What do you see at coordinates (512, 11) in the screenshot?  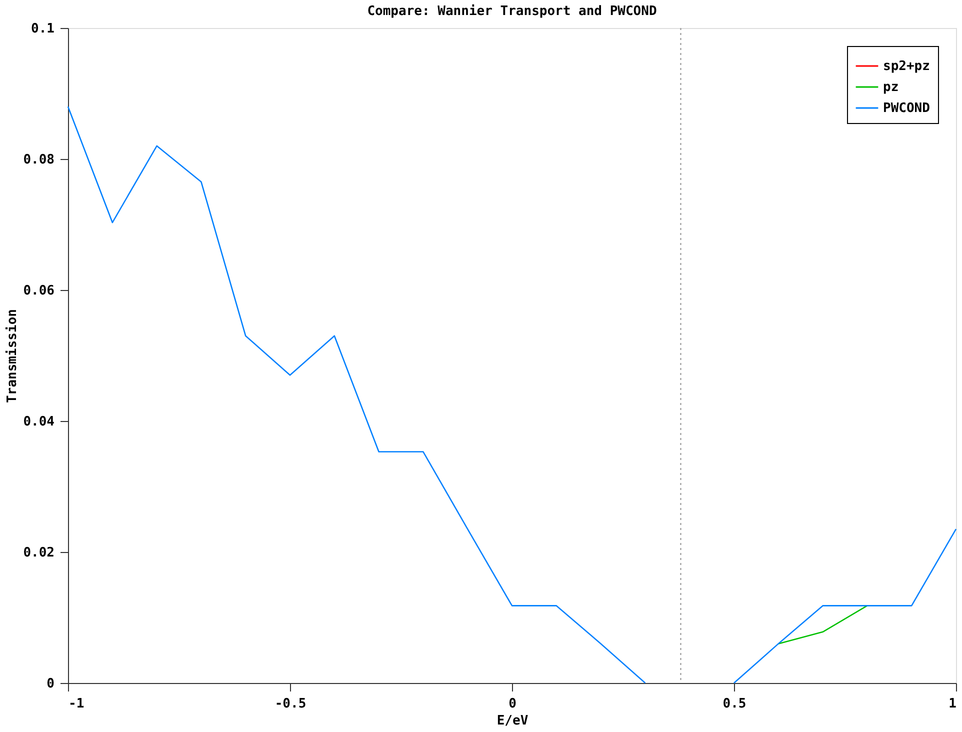 I see `chart-title: Compare: Wannier Transport and PWCOND` at bounding box center [512, 11].